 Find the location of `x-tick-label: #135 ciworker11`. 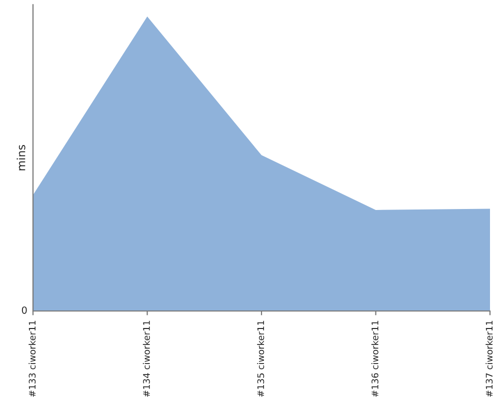

x-tick-label: #135 ciworker11 is located at coordinates (260, 358).